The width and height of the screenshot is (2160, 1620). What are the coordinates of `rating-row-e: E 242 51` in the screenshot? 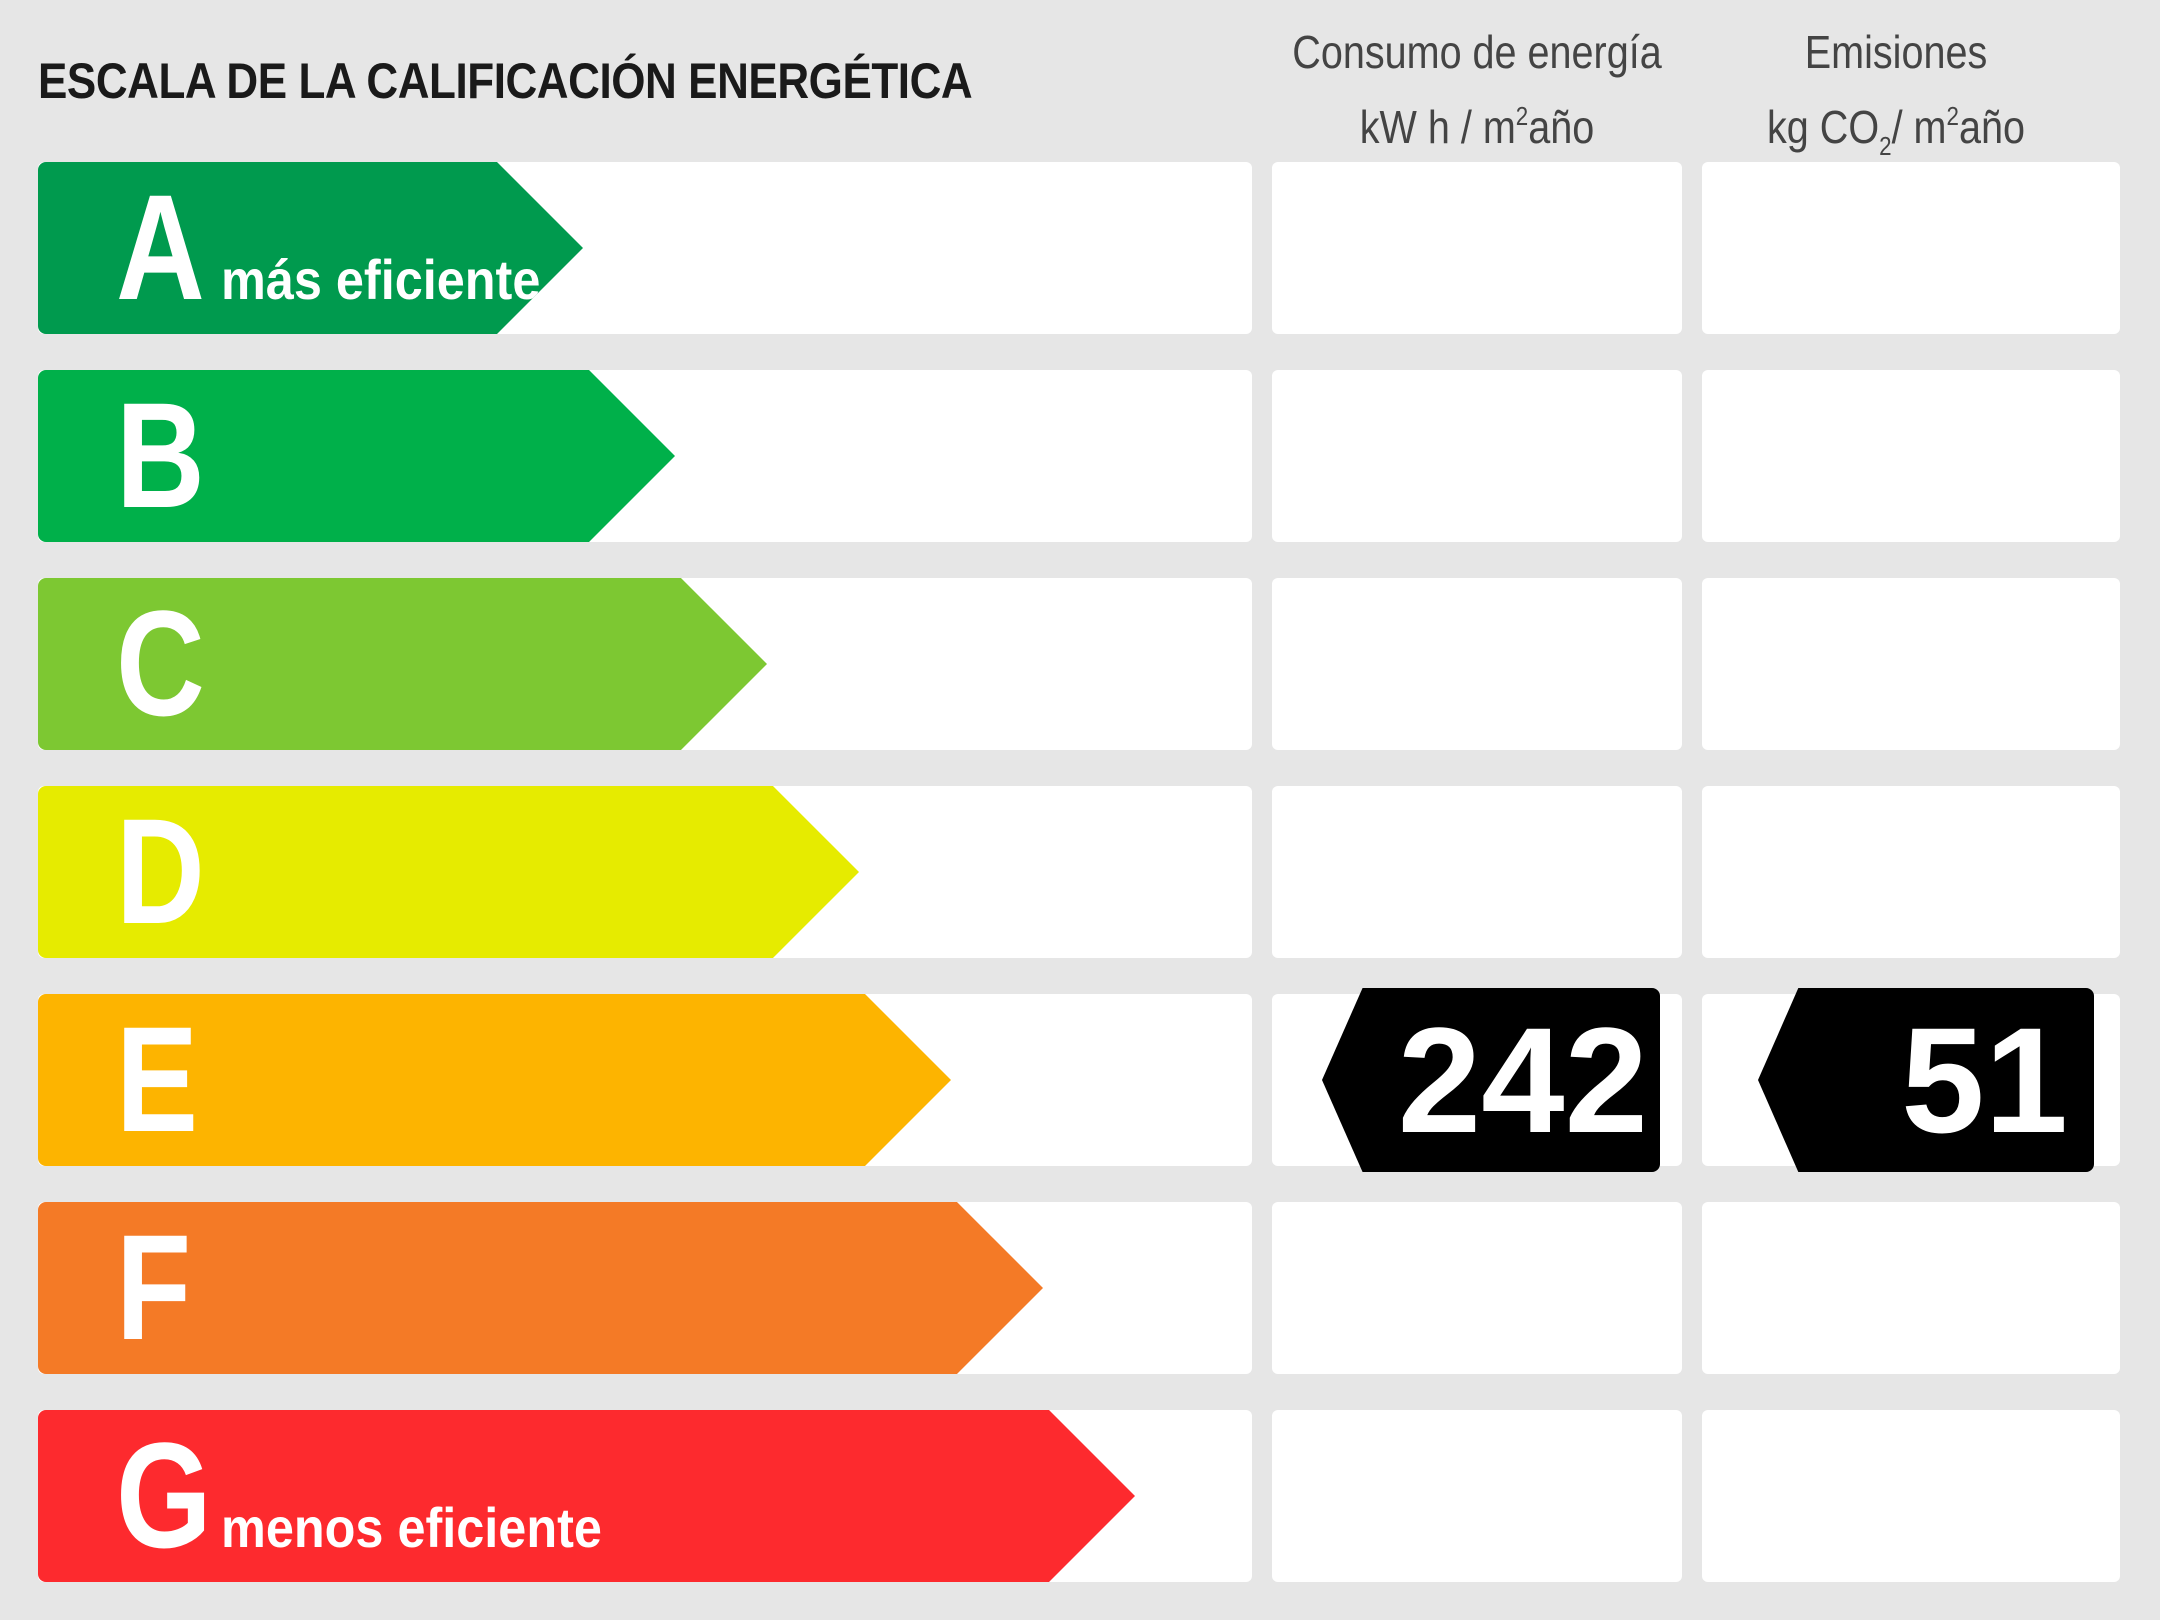 It's located at (1080, 1080).